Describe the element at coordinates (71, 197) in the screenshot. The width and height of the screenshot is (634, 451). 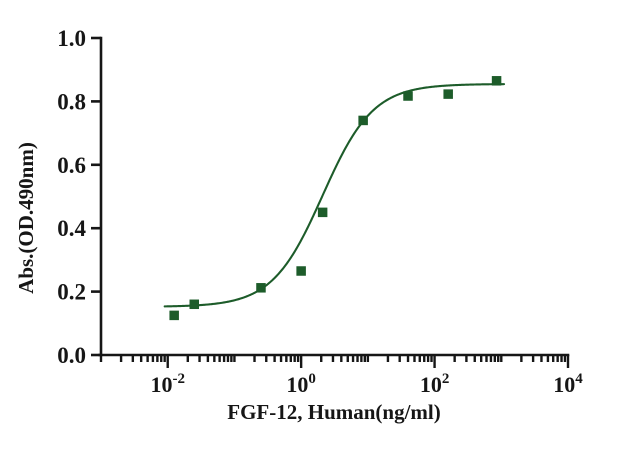
I see `y-axis-tick-labels: 0.0 0.2 0.4 0.6 0.8 1.0` at that location.